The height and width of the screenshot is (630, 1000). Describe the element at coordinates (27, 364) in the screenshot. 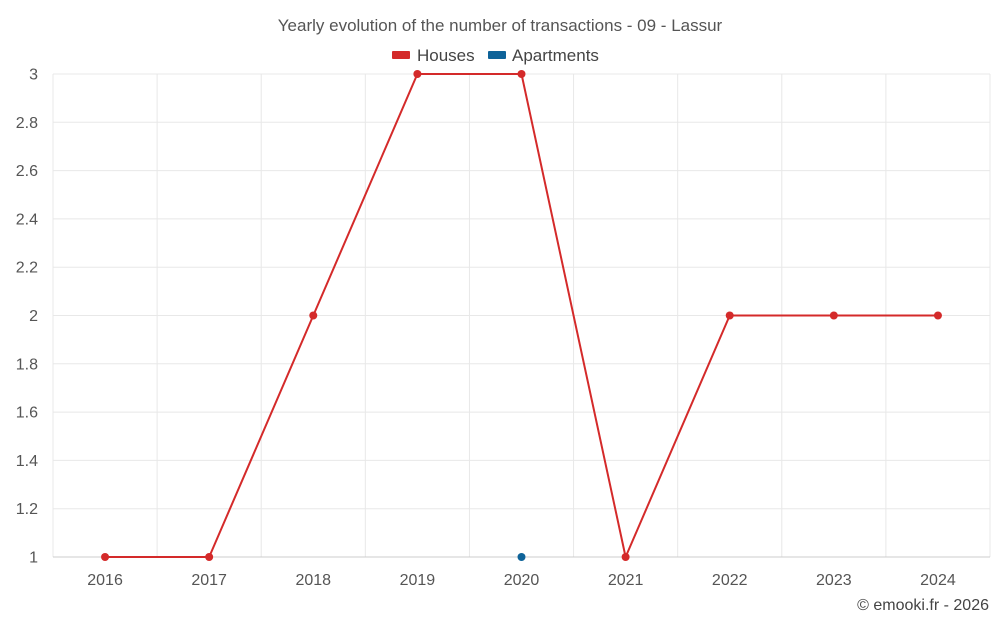

I see `y-tick-label: 1.8` at that location.